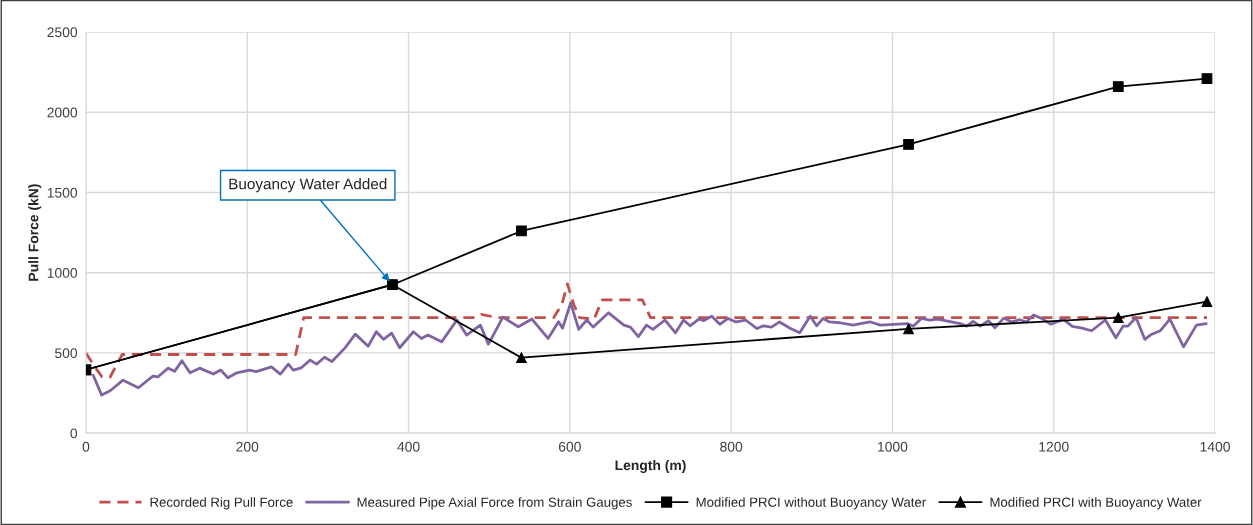  Describe the element at coordinates (62, 112) in the screenshot. I see `y-tick-label: 2000` at that location.